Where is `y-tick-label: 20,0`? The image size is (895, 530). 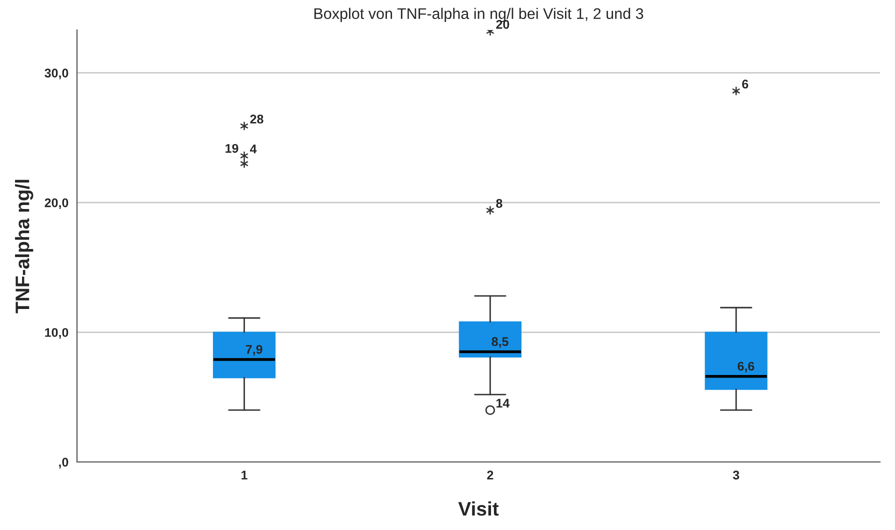
y-tick-label: 20,0 is located at coordinates (56, 204).